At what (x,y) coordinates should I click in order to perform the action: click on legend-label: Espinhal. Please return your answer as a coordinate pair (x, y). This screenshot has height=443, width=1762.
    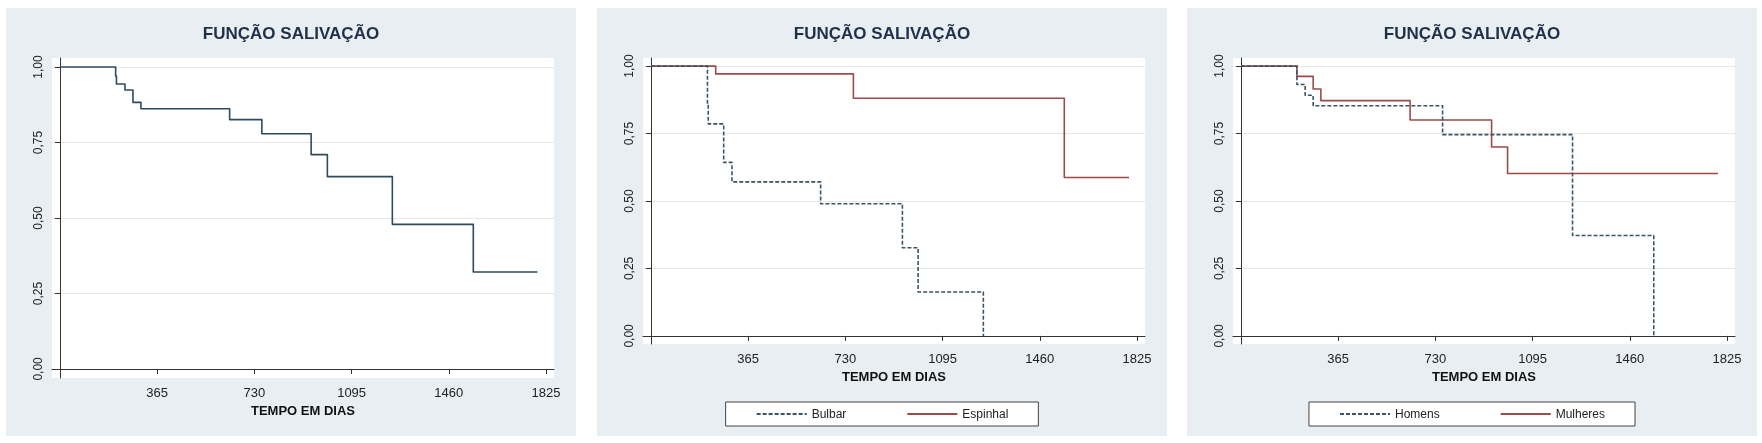
    Looking at the image, I should click on (985, 414).